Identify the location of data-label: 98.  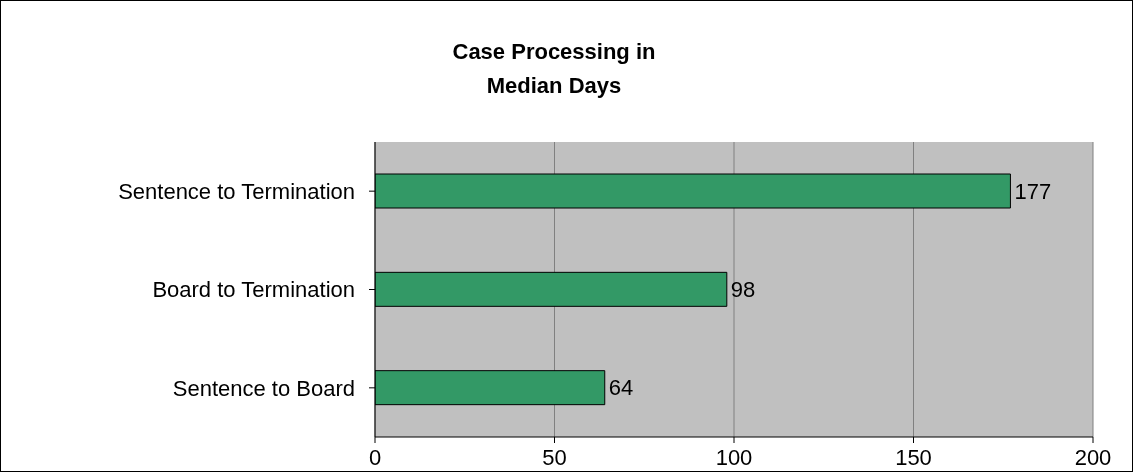
(743, 290).